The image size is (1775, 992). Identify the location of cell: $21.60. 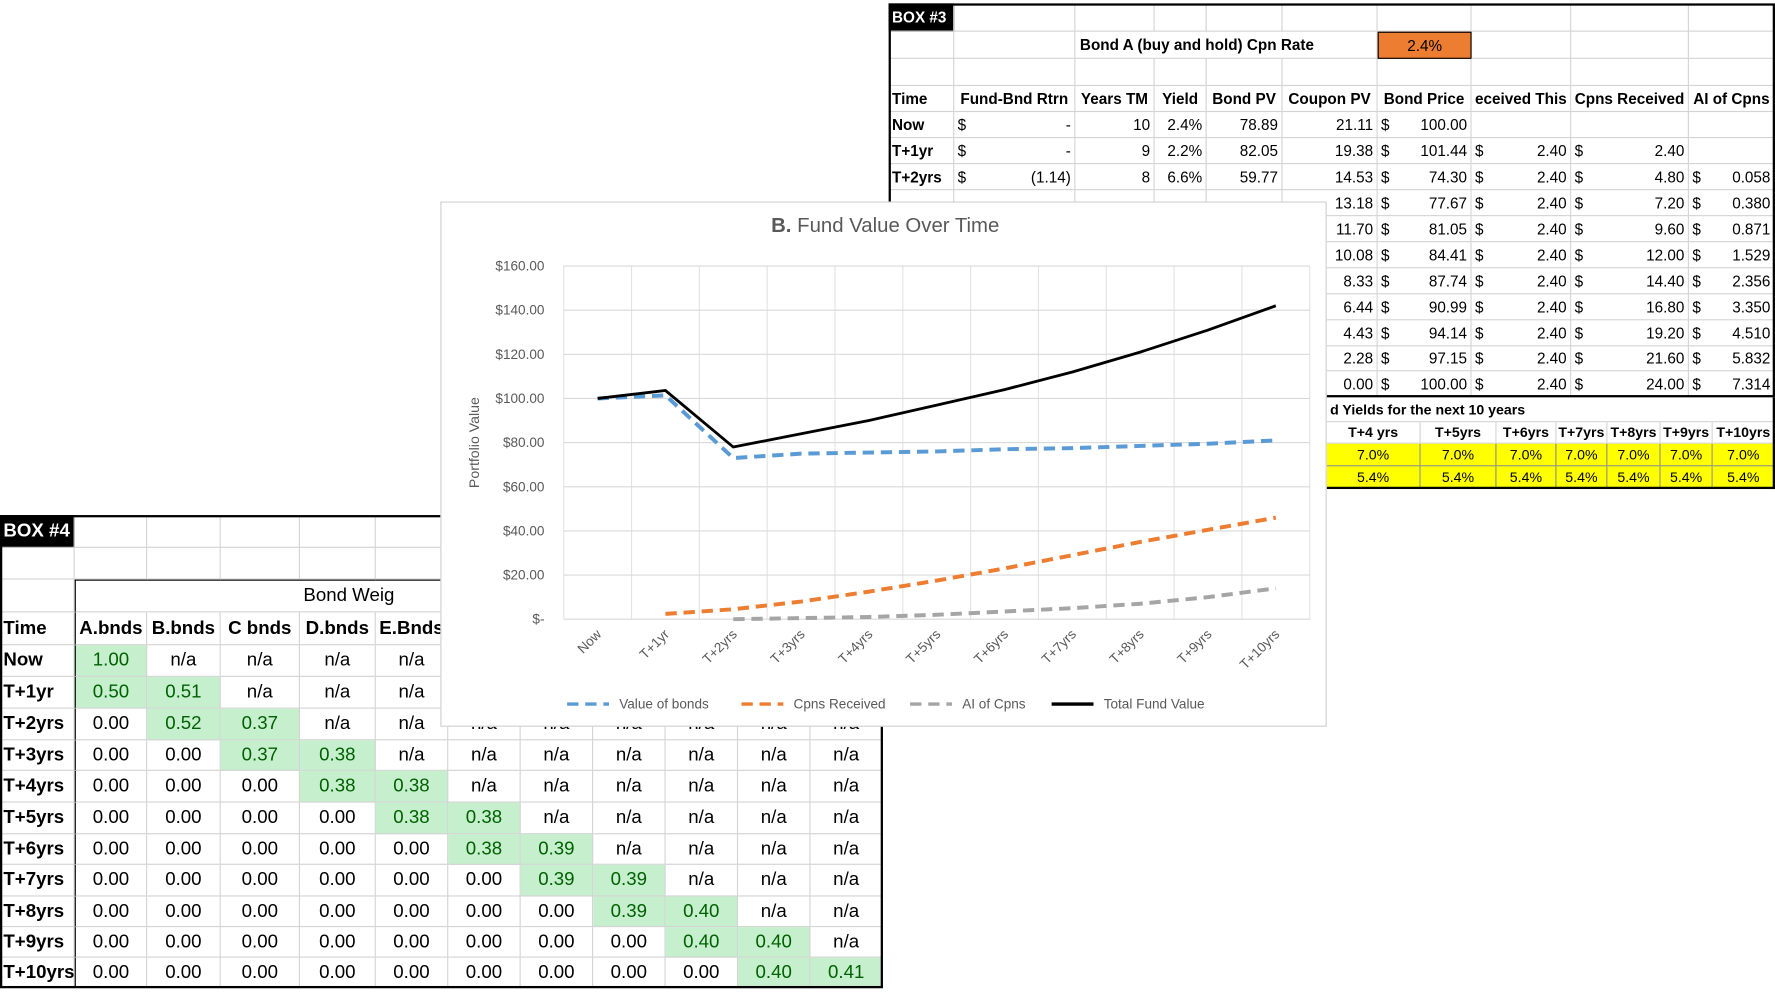
(1630, 359).